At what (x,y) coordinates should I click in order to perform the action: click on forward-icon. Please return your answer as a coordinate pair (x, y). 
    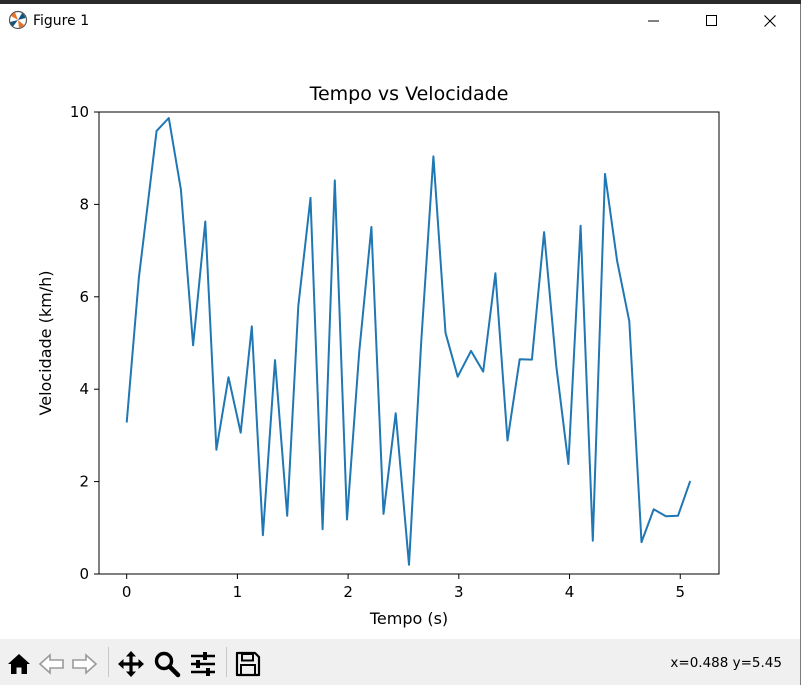
    Looking at the image, I should click on (85, 664).